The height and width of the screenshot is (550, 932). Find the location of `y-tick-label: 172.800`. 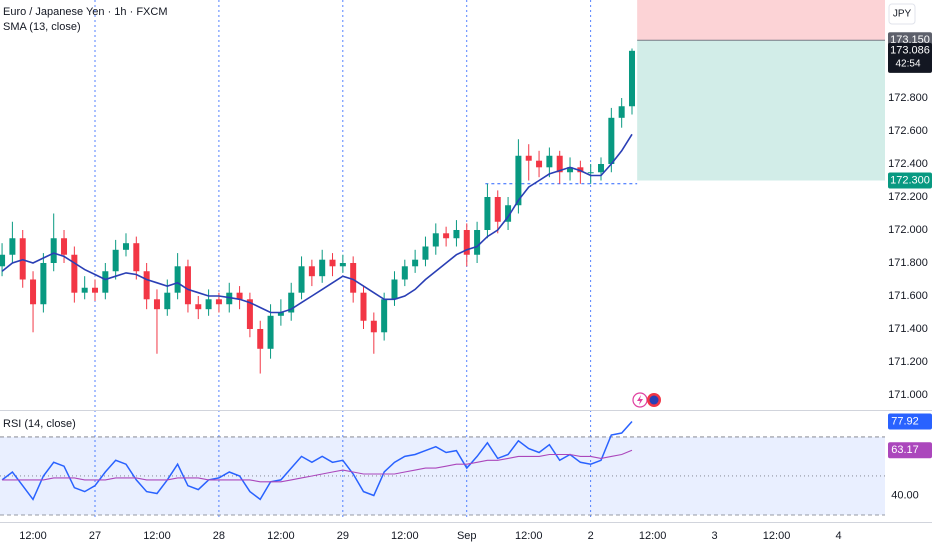

y-tick-label: 172.800 is located at coordinates (908, 98).